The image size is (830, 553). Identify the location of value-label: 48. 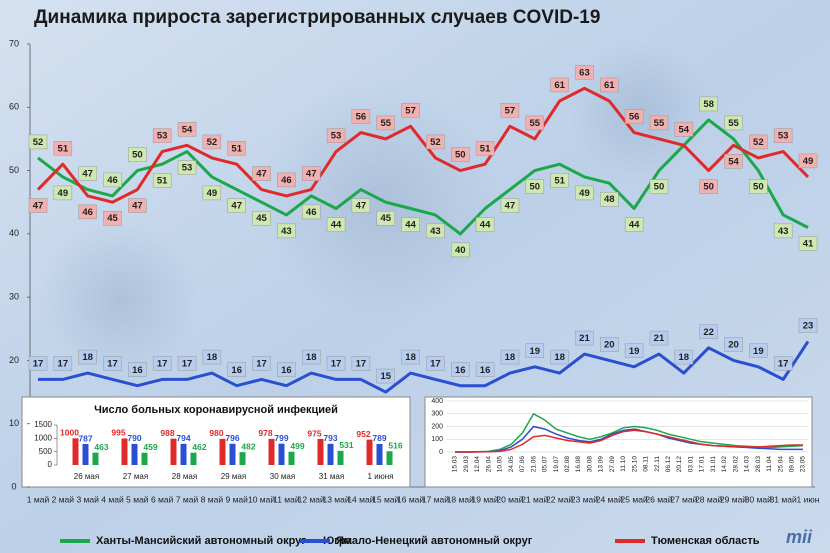
(609, 199).